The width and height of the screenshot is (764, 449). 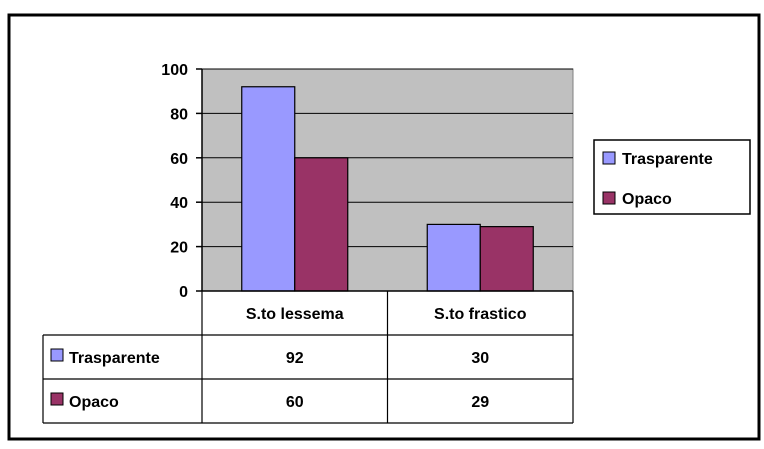 I want to click on table-value: 60, so click(x=295, y=402).